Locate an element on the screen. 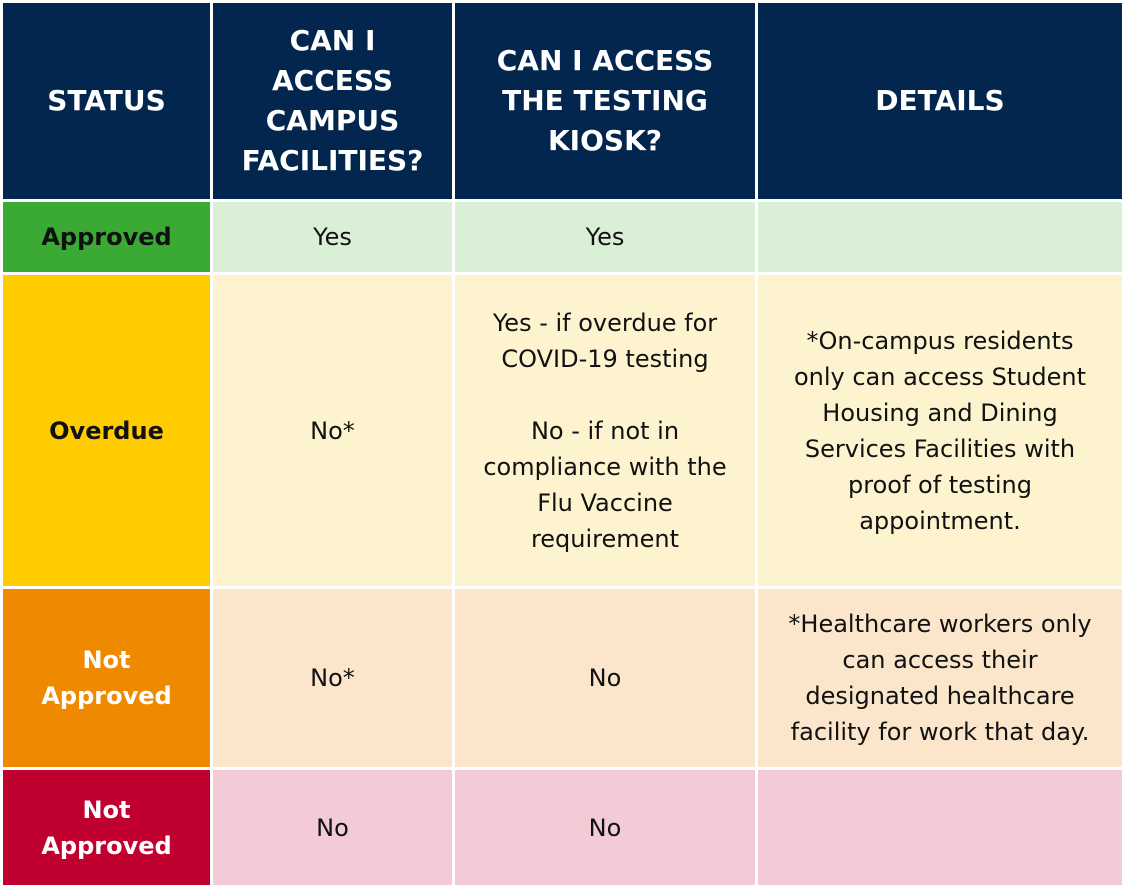 The image size is (1125, 896). header-cell: CAN I ACCESS THE TESTING KIOSK? is located at coordinates (605, 101).